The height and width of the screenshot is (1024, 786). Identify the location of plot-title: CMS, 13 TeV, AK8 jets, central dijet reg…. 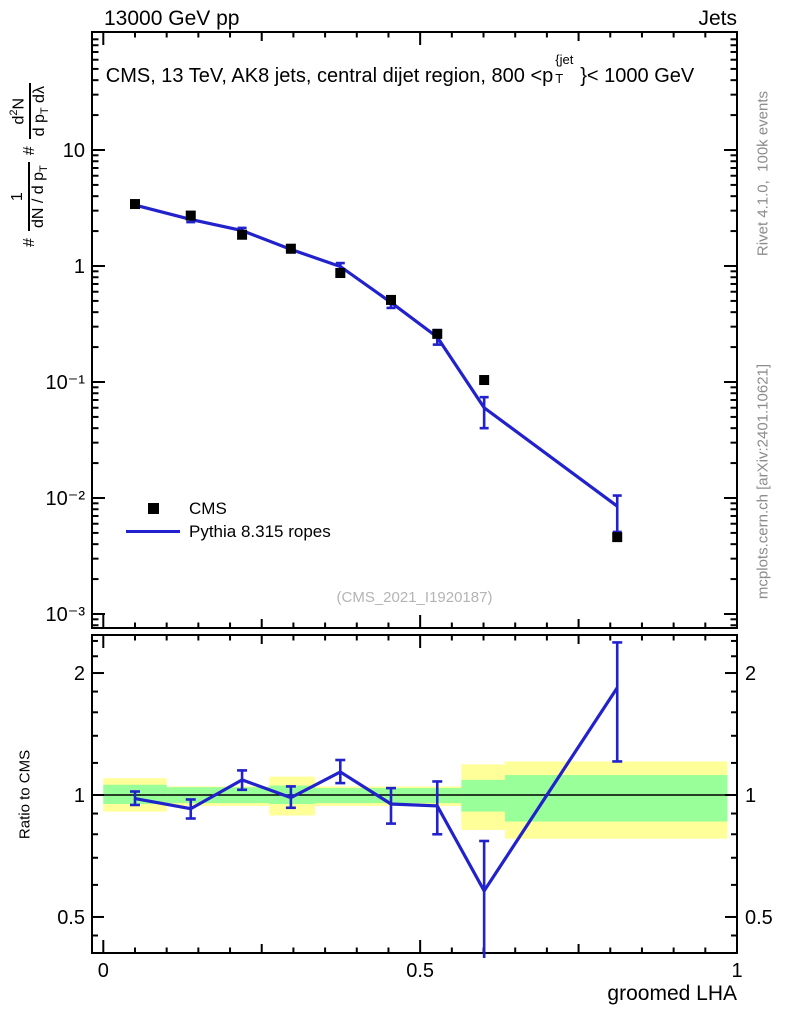
(400, 70).